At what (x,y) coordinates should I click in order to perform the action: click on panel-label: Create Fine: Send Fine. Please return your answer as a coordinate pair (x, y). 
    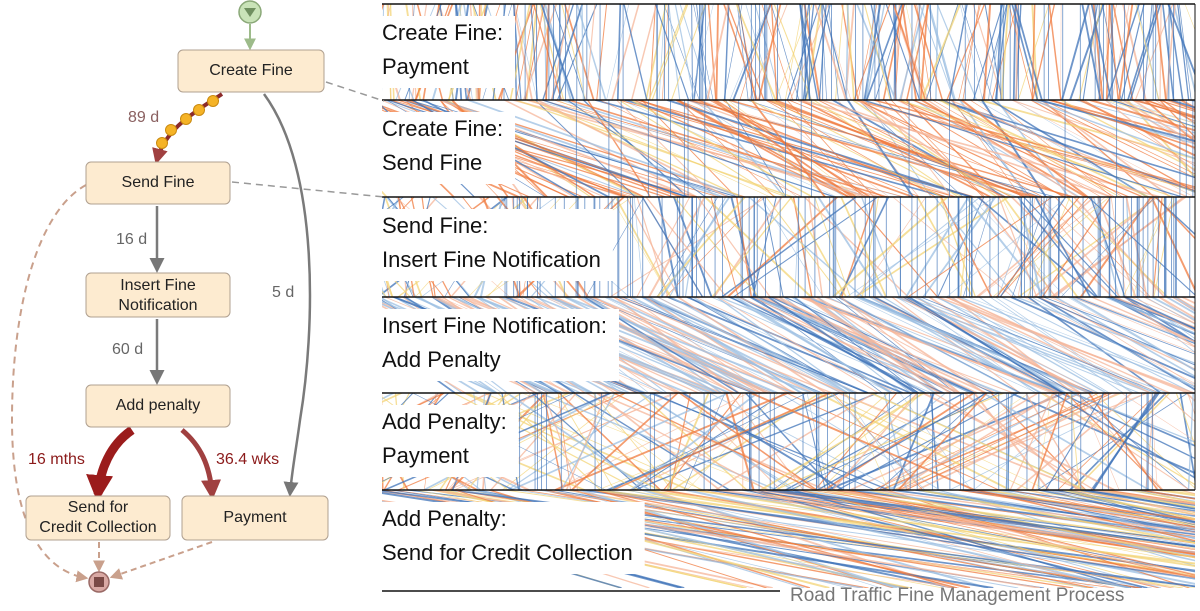
    Looking at the image, I should click on (448, 148).